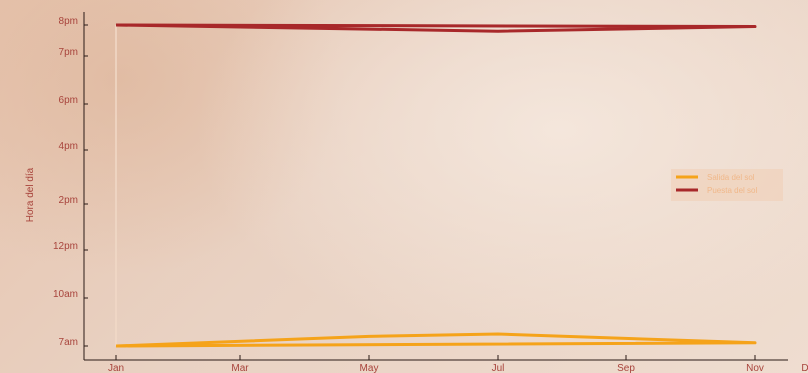  What do you see at coordinates (732, 190) in the screenshot?
I see `legend-label: Puesta del sol` at bounding box center [732, 190].